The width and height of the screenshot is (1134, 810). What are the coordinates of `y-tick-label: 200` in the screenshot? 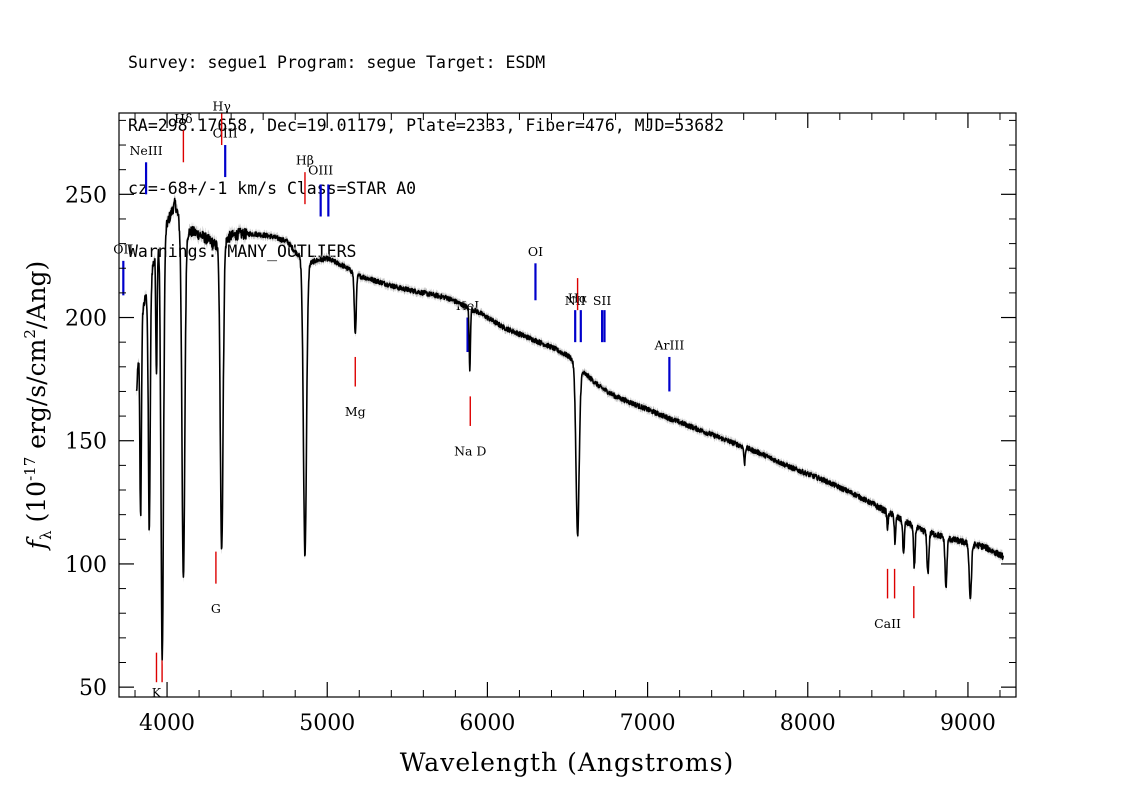 It's located at (86, 319).